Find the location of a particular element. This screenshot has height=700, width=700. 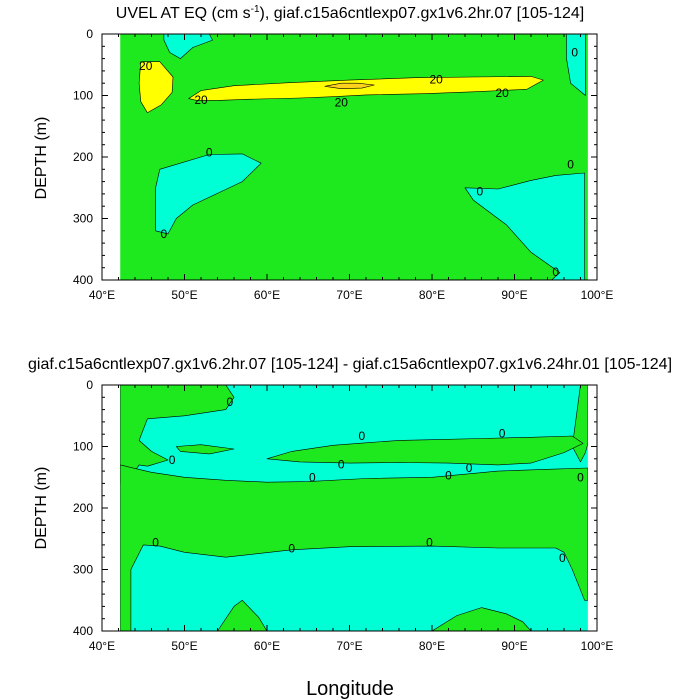

chart1-contour-label-1: 20 is located at coordinates (201, 100).